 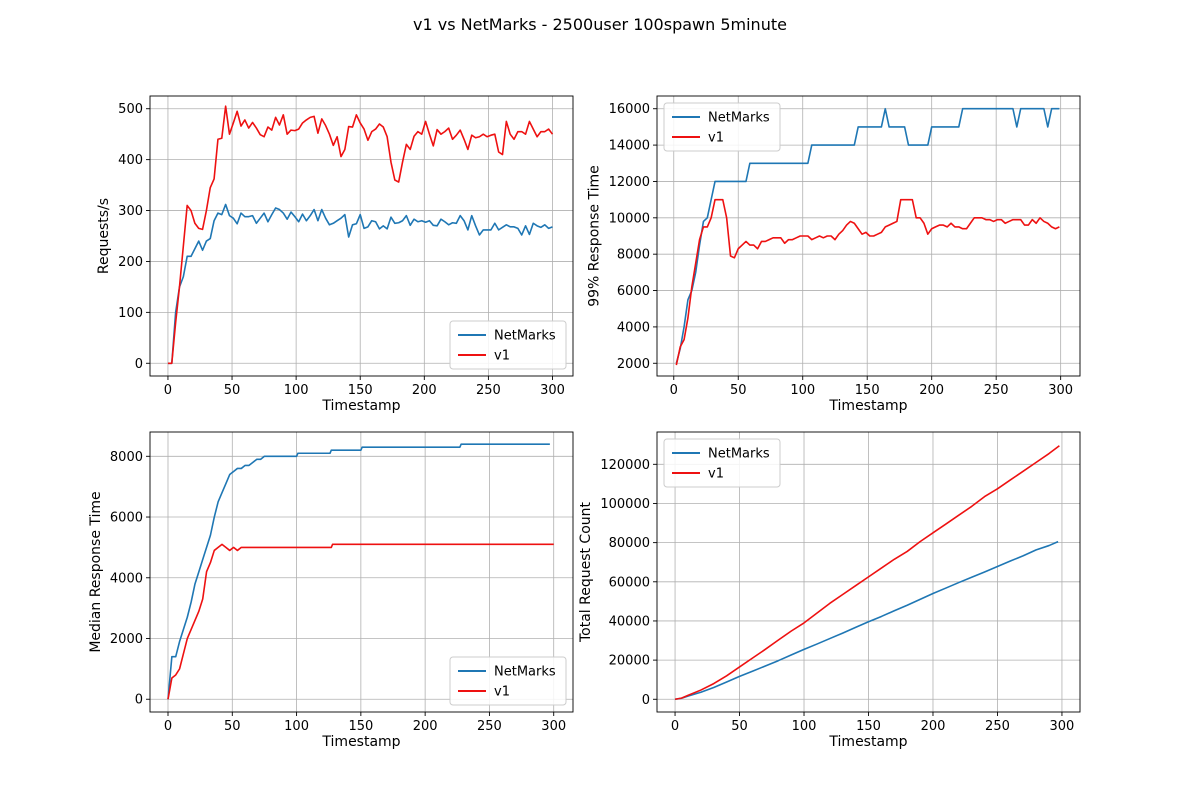 What do you see at coordinates (508, 345) in the screenshot?
I see `chart-rps-legend: NetMarks v1` at bounding box center [508, 345].